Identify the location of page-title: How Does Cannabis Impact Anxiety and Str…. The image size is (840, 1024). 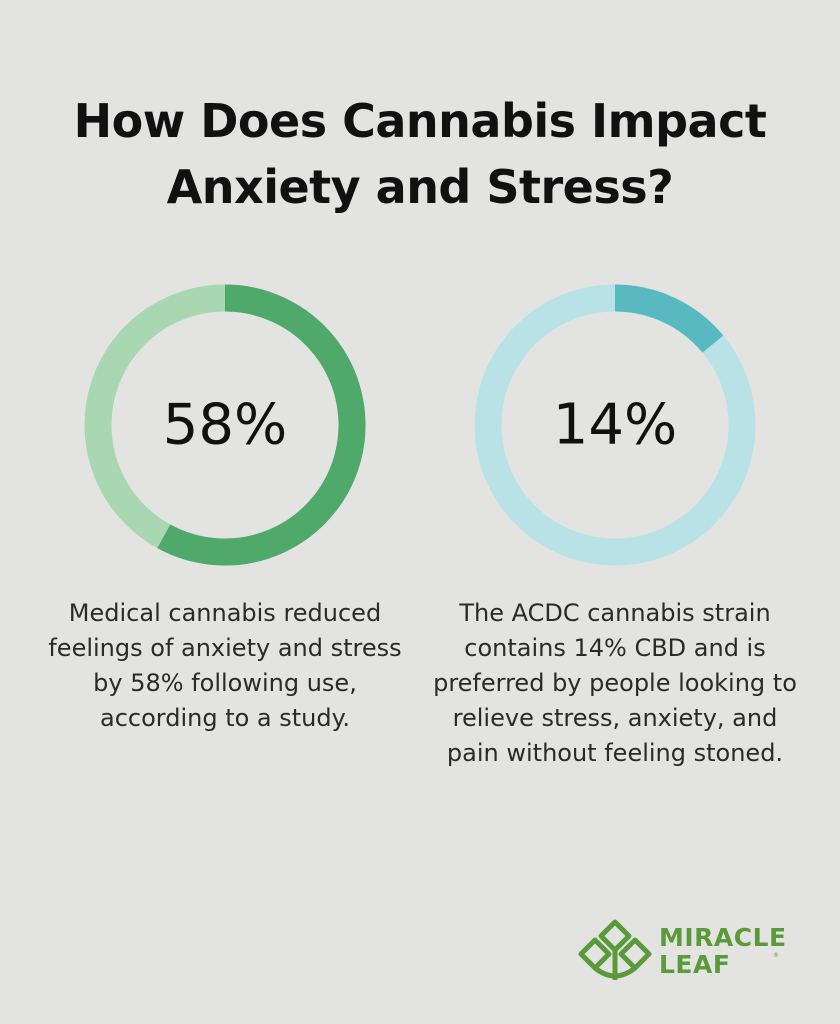
(420, 154).